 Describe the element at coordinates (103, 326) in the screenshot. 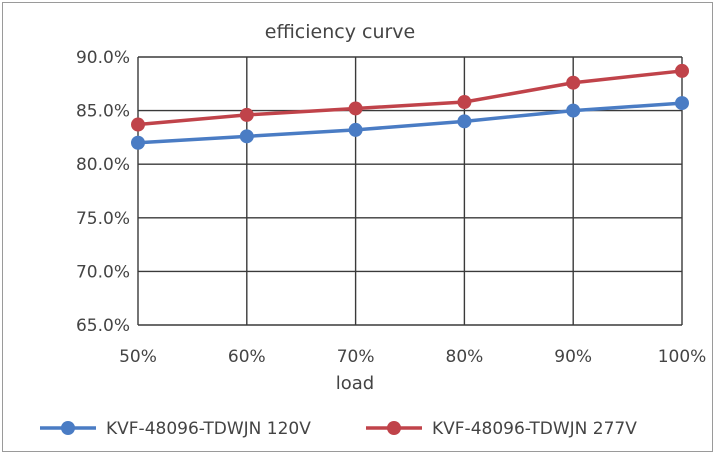

I see `y-tick-label: 65.0%` at that location.